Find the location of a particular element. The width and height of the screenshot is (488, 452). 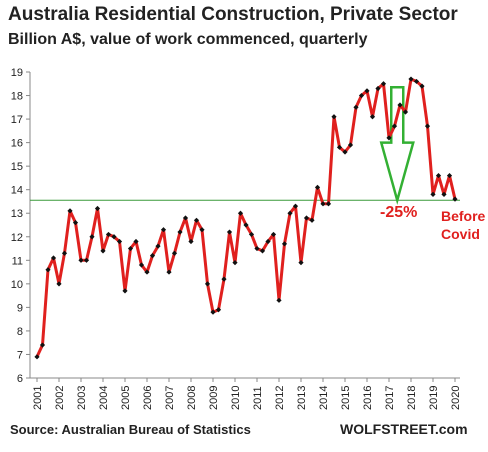

x-tick-label: 2001 is located at coordinates (38, 398).